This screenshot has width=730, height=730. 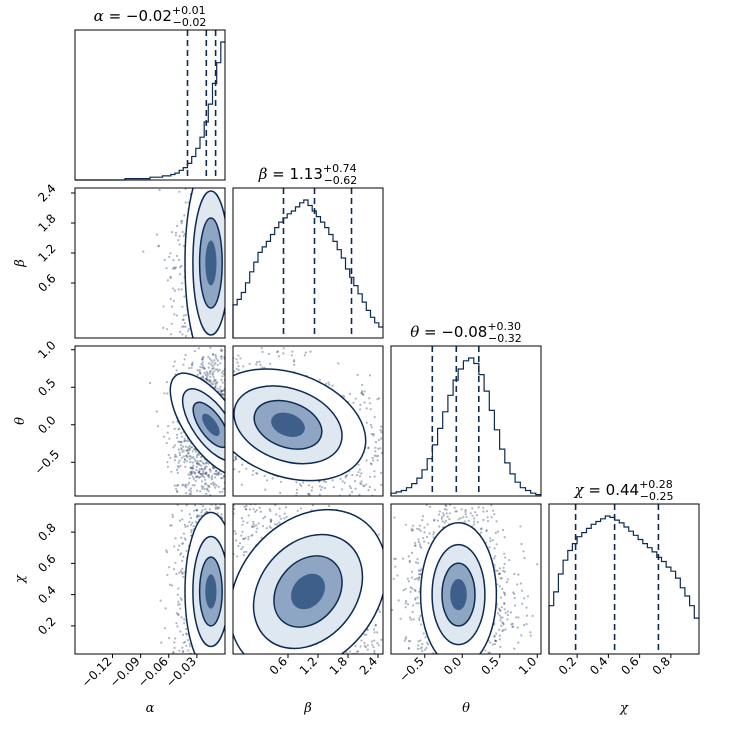 I want to click on panel-beta_theta, so click(x=308, y=421).